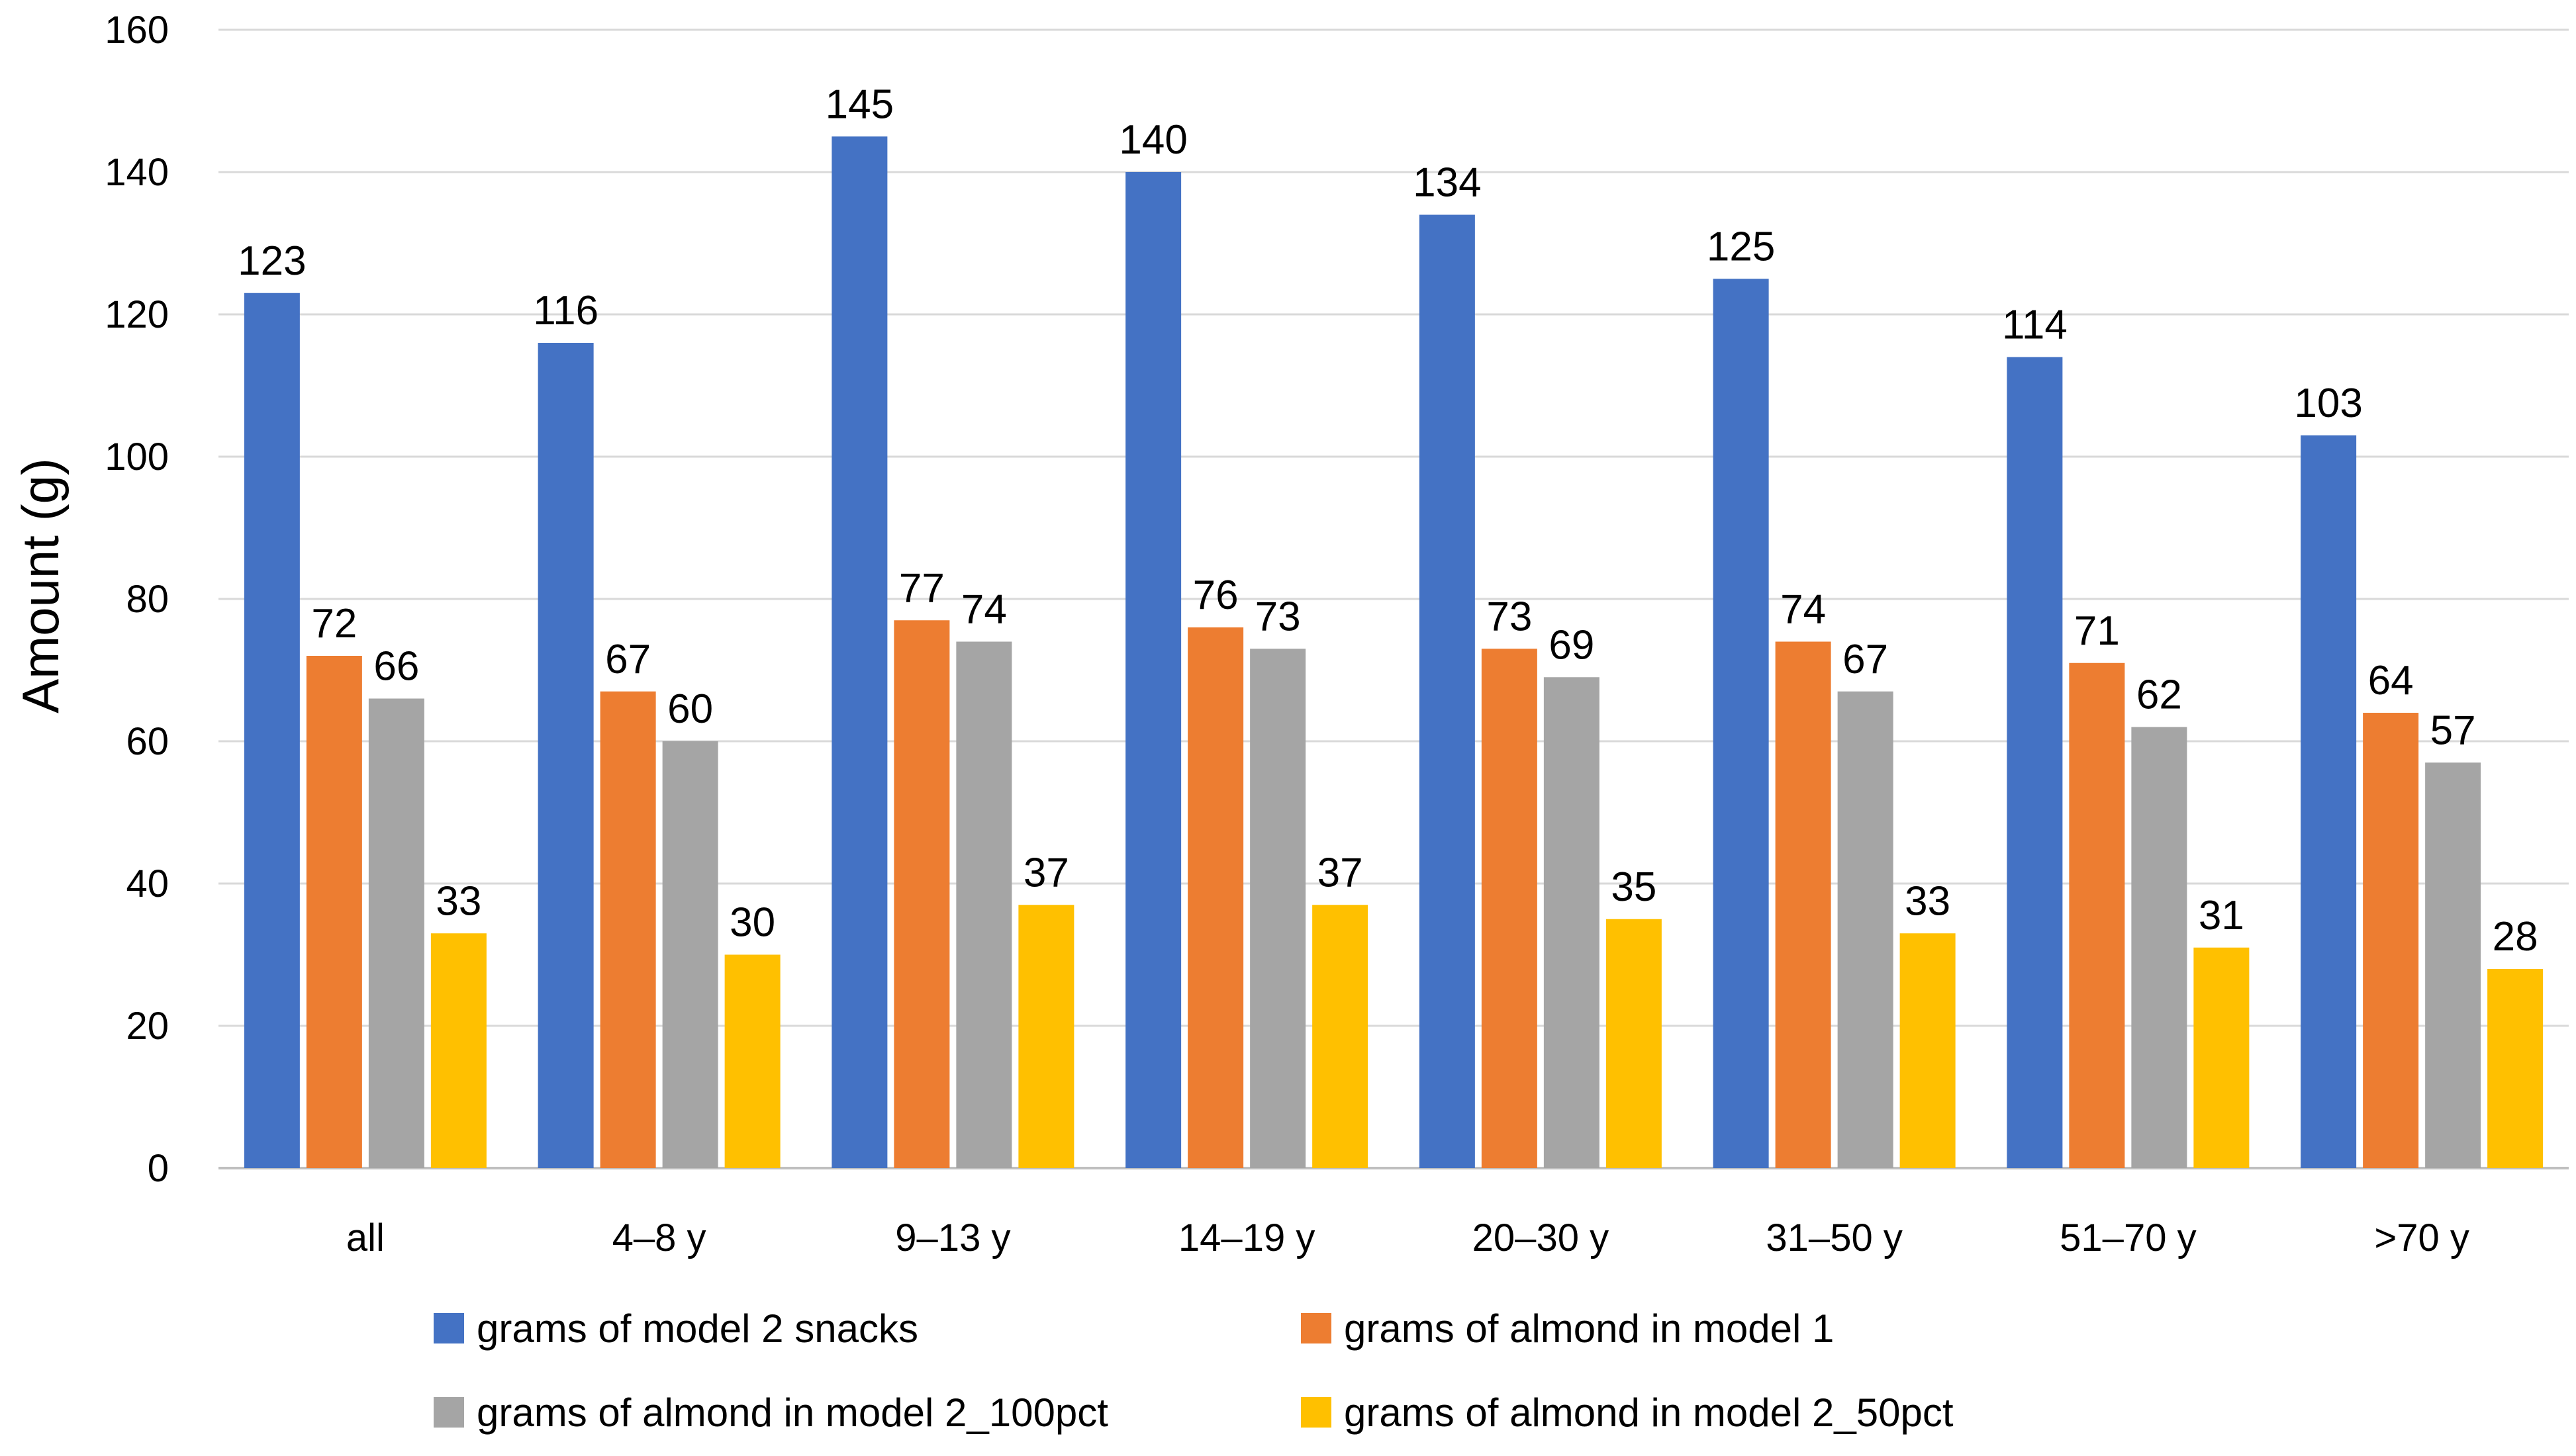 Image resolution: width=2576 pixels, height=1456 pixels. I want to click on data-label: 145, so click(860, 104).